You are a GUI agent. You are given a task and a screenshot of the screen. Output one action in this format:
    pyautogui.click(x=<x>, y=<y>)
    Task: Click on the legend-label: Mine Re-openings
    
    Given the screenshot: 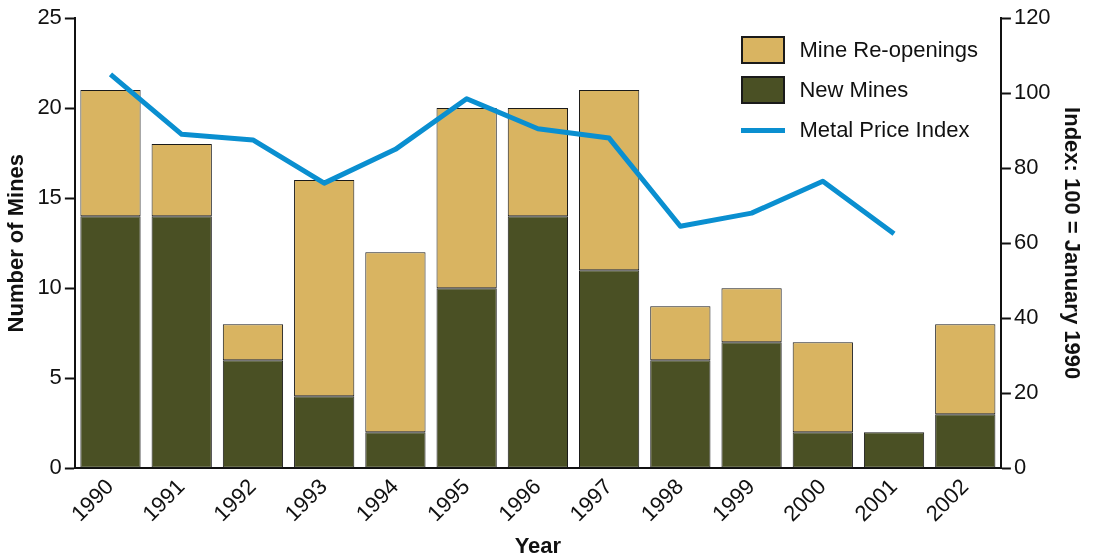 What is the action you would take?
    pyautogui.click(x=888, y=50)
    